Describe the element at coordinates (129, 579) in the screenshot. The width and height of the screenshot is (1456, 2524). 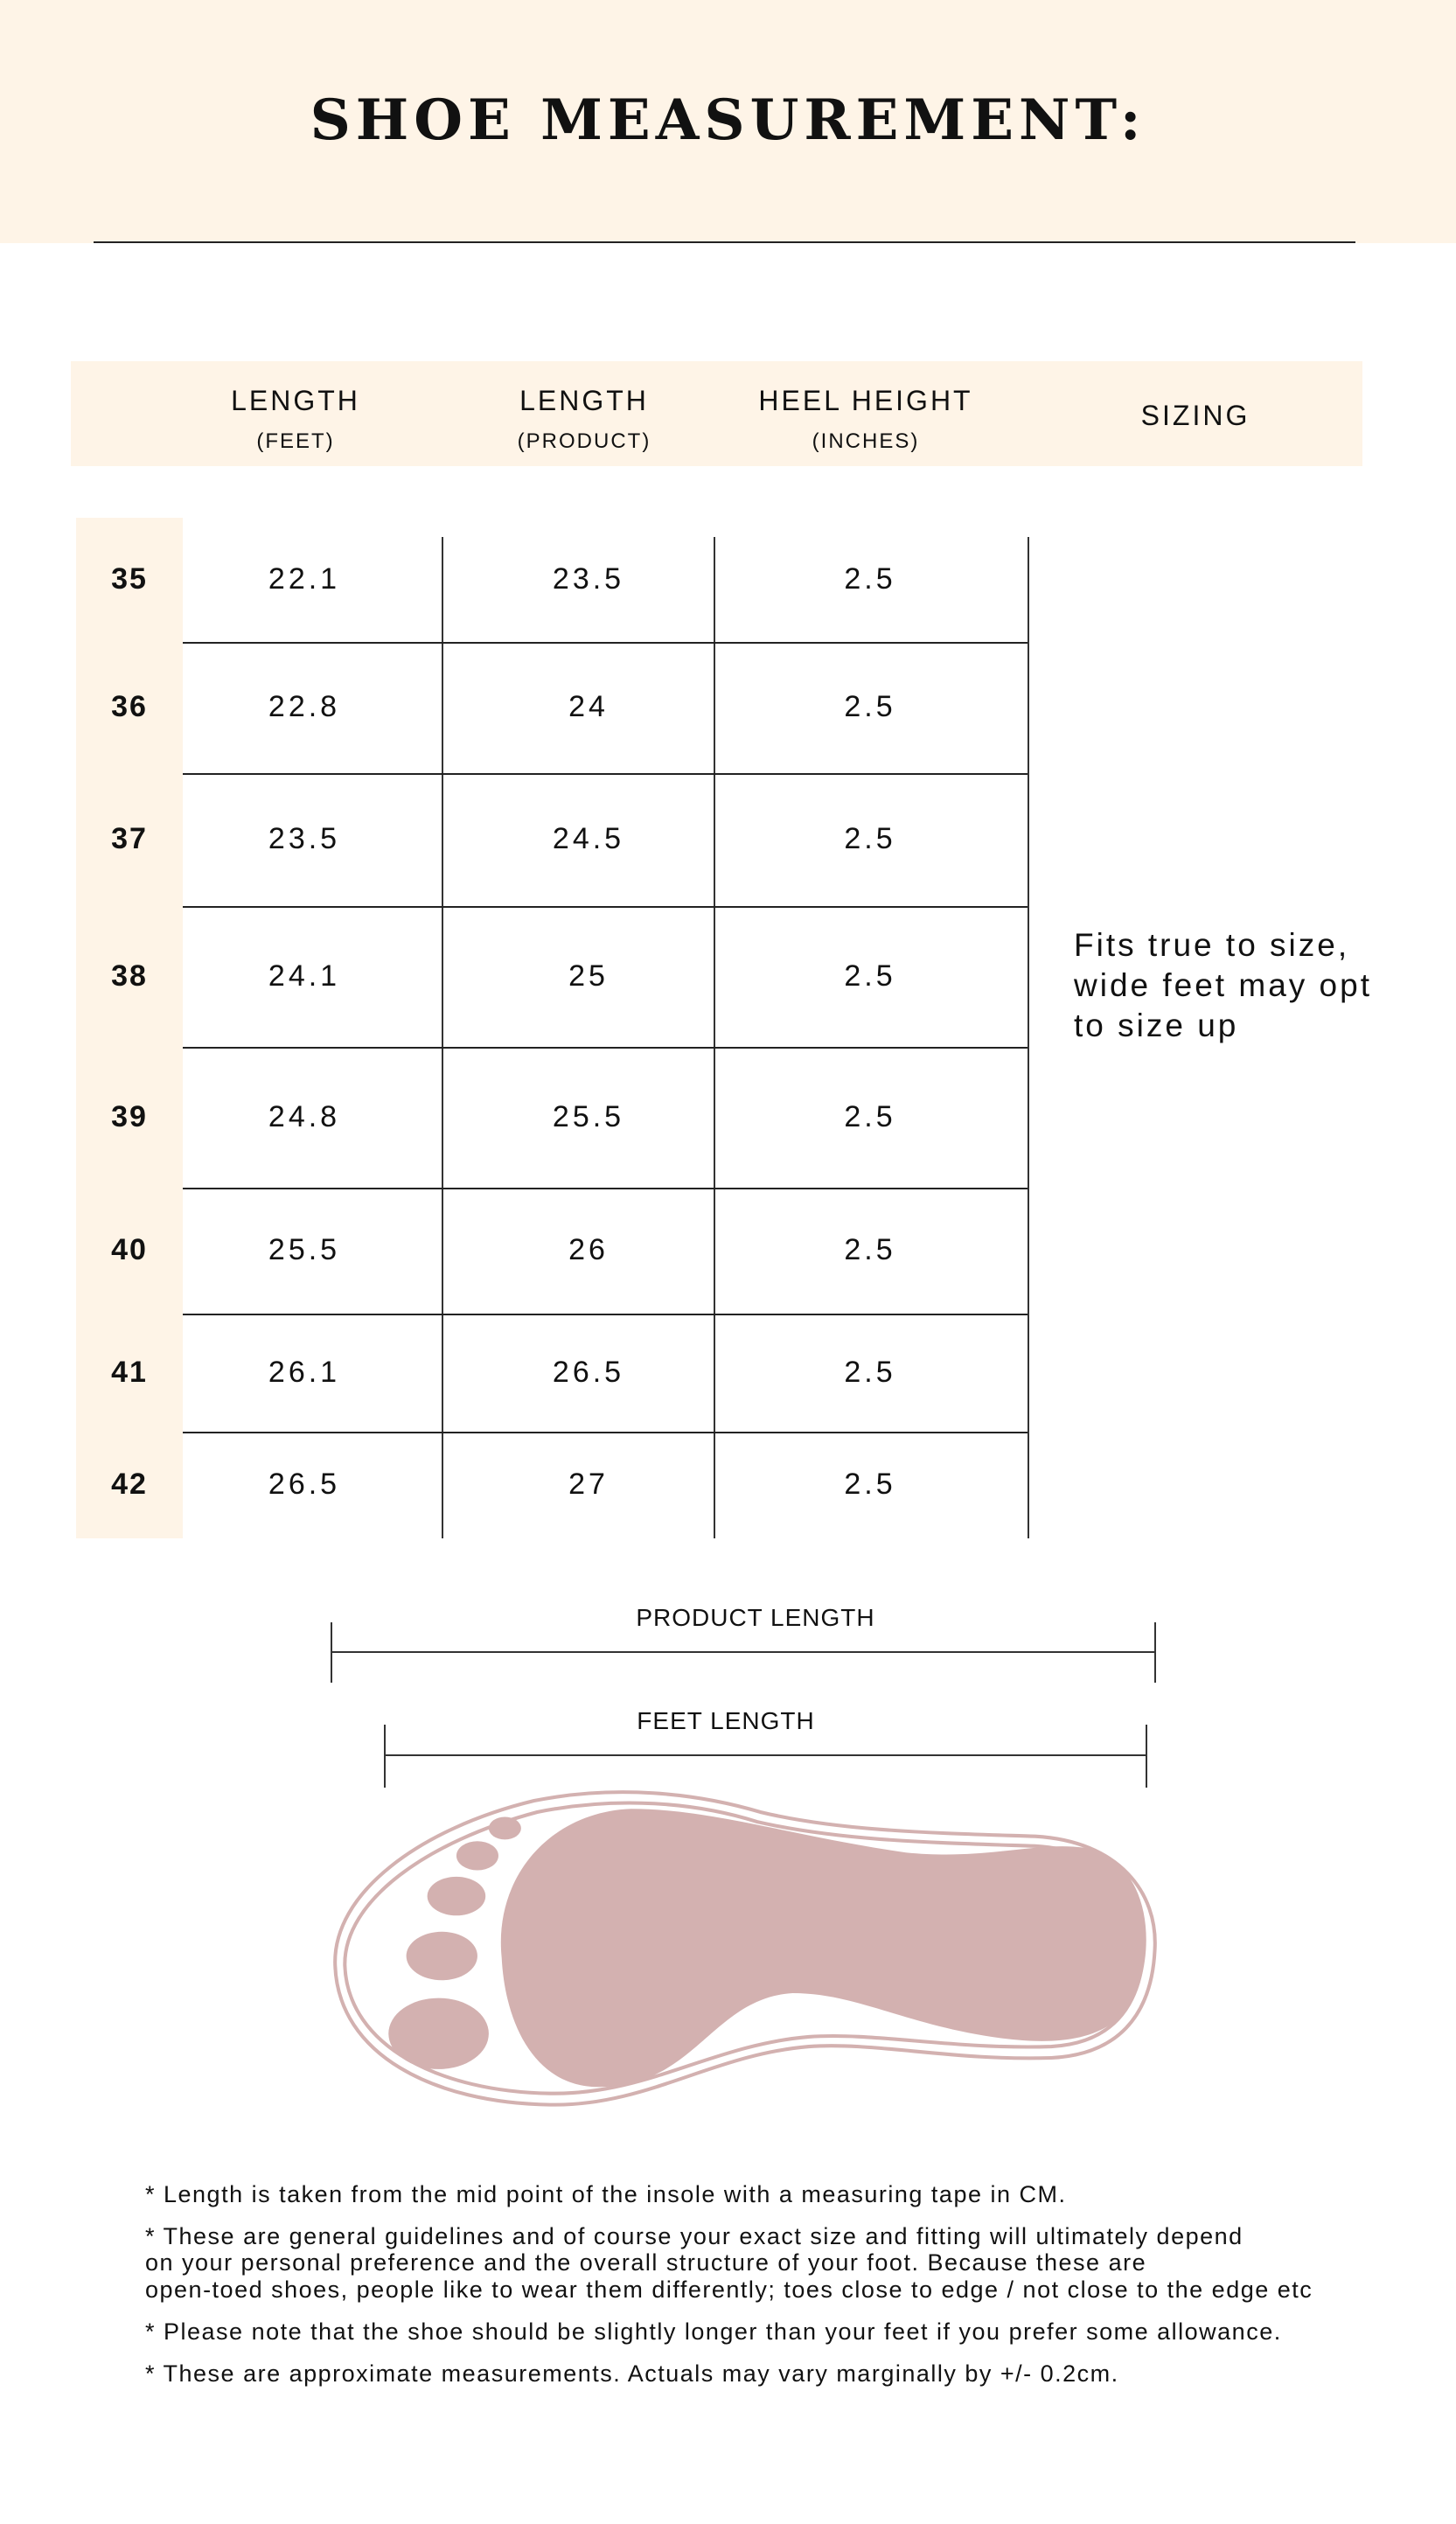
I see `size-label: 35` at that location.